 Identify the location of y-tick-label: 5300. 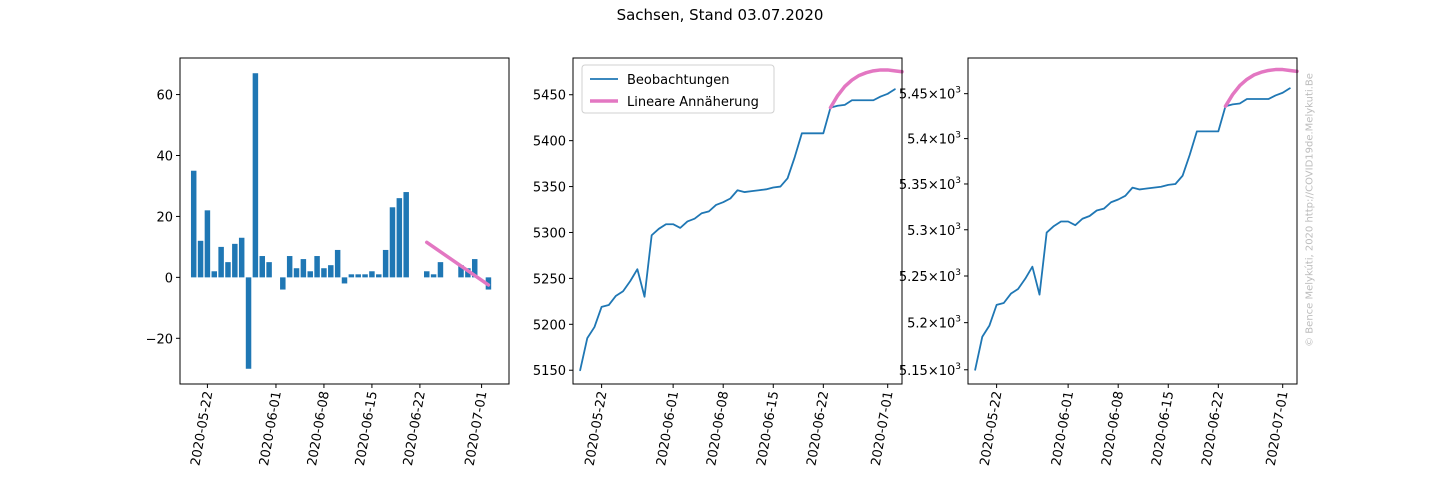
(549, 233).